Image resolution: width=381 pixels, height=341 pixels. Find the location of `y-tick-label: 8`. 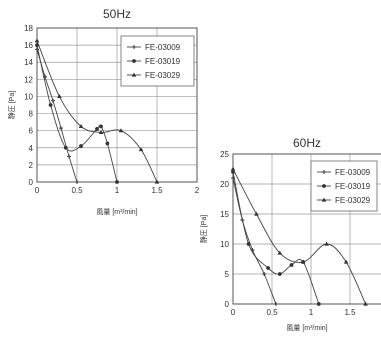

y-tick-label: 8 is located at coordinates (31, 114).